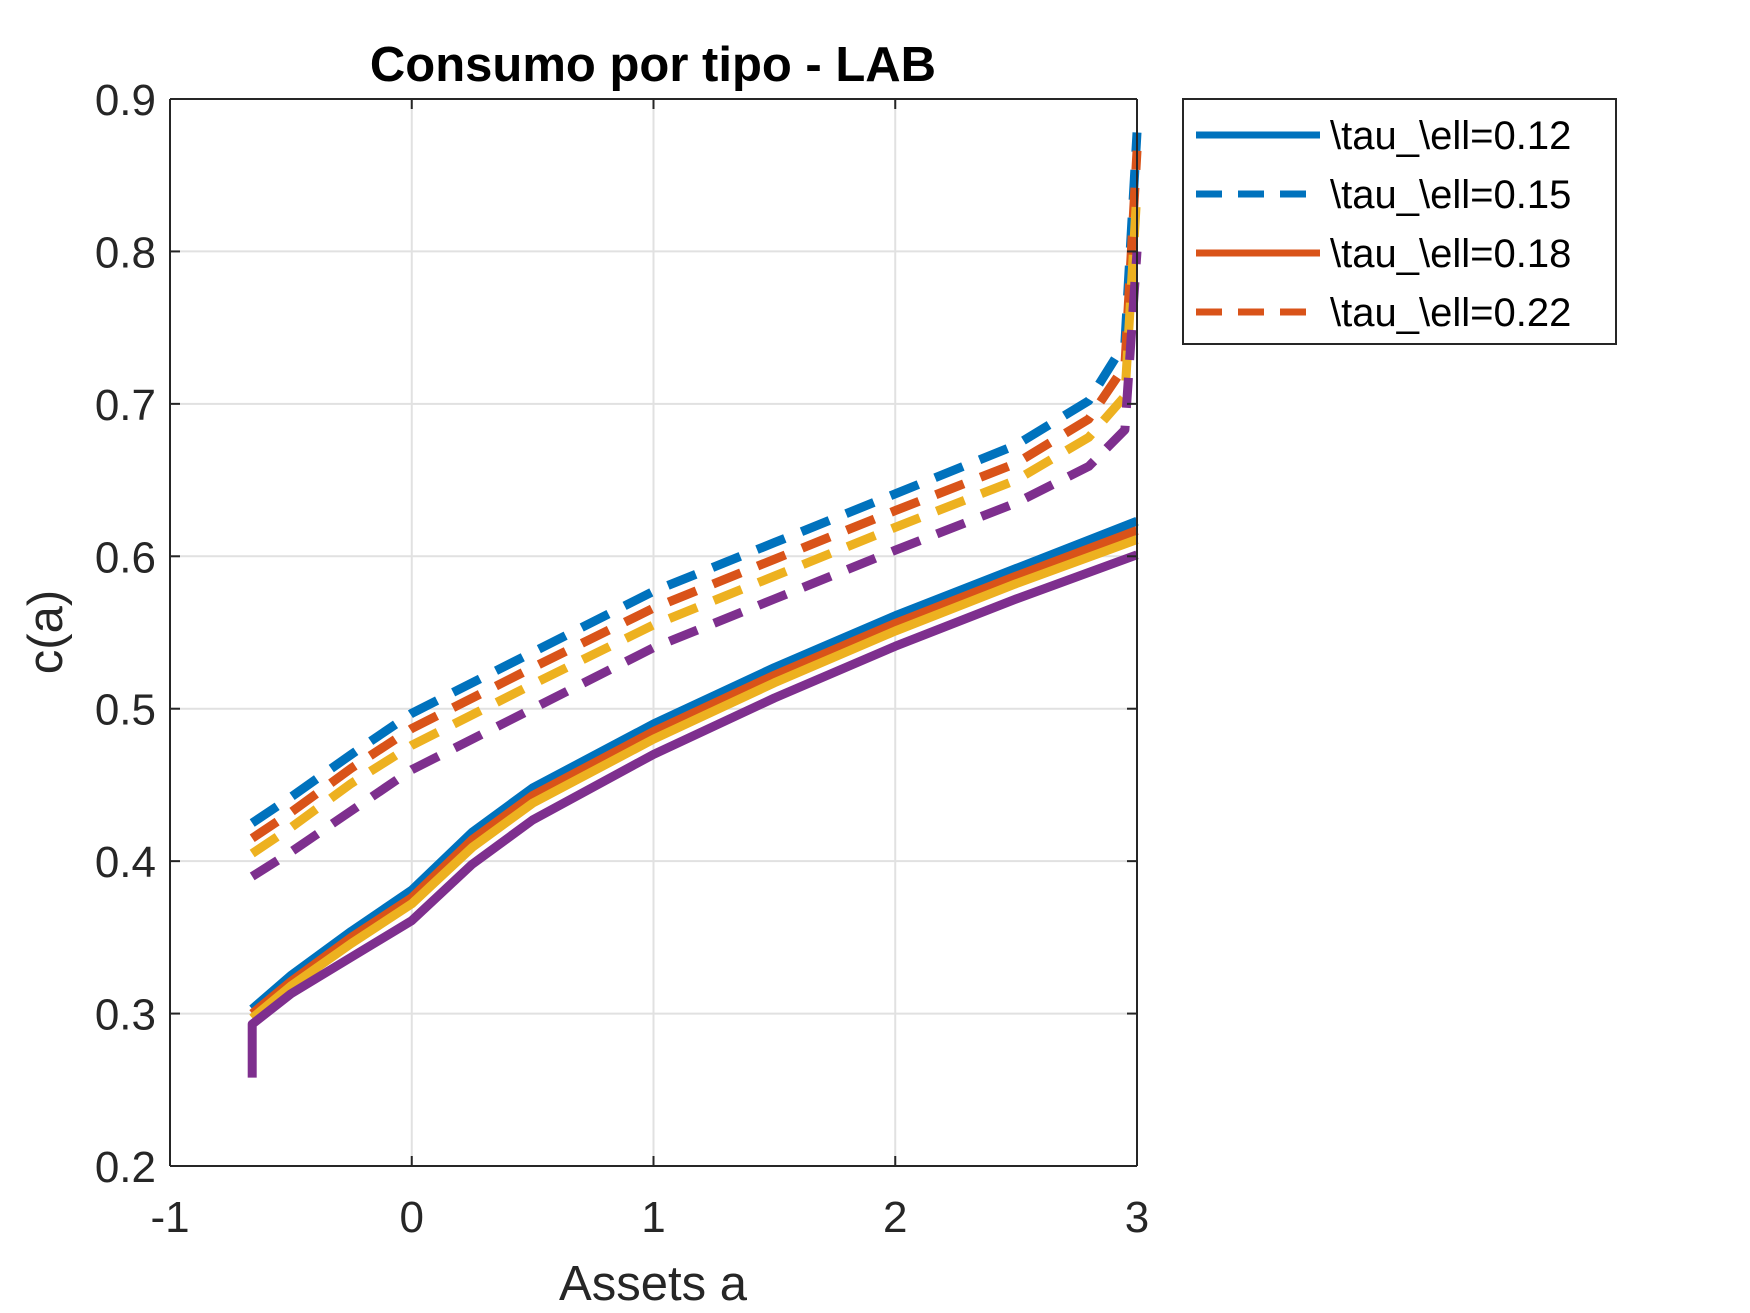  I want to click on legend-label-4: \tau_\ell=0.22, so click(1450, 313).